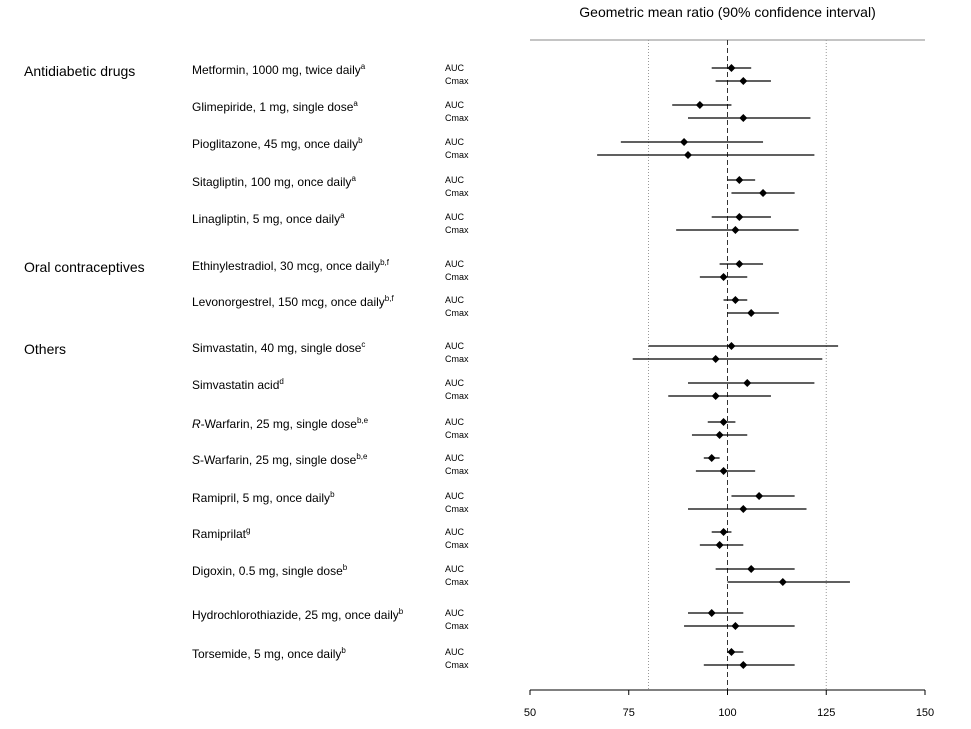 The width and height of the screenshot is (971, 729). What do you see at coordinates (280, 459) in the screenshot?
I see `drug-label: S-Warfarin, 25 mg, single doseb,e` at bounding box center [280, 459].